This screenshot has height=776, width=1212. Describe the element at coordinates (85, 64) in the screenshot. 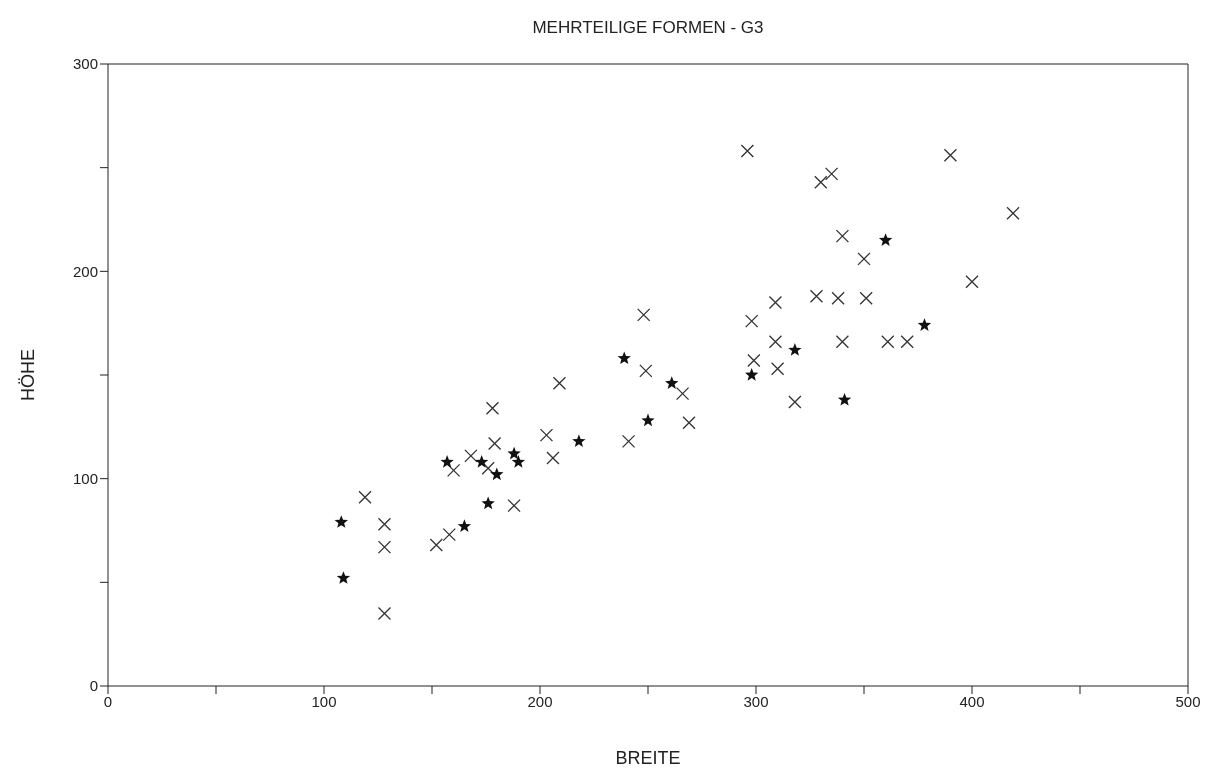

I see `y-tick-label: 300` at that location.